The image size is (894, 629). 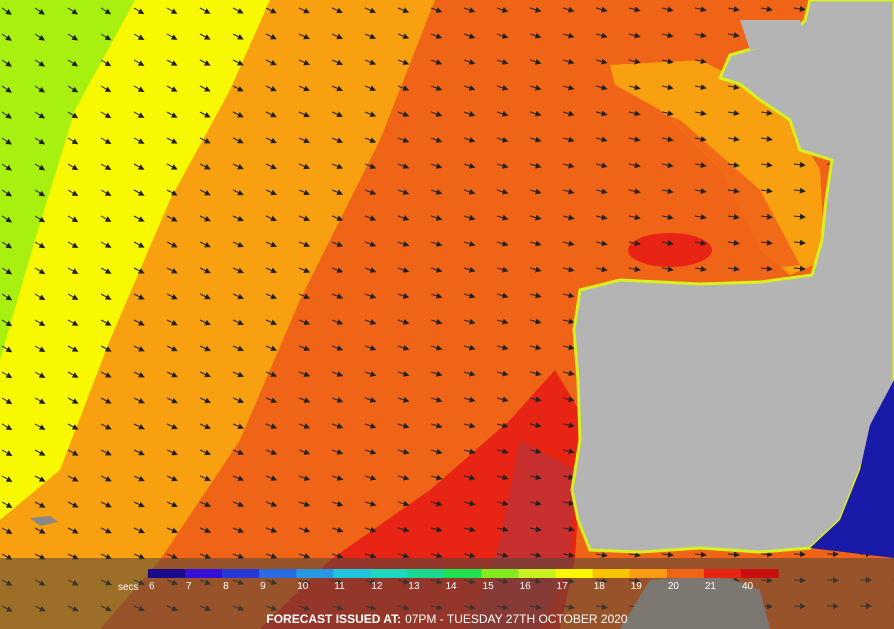 What do you see at coordinates (852, 469) in the screenshot?
I see `mediterranean` at bounding box center [852, 469].